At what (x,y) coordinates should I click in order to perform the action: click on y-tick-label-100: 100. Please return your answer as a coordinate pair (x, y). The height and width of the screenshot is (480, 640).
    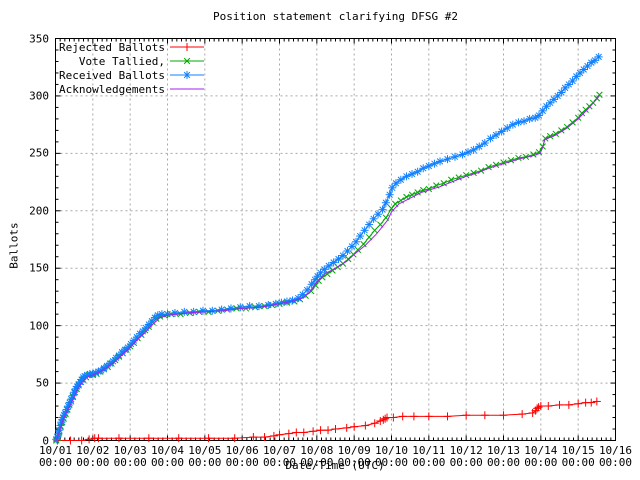
    Looking at the image, I should click on (39, 326).